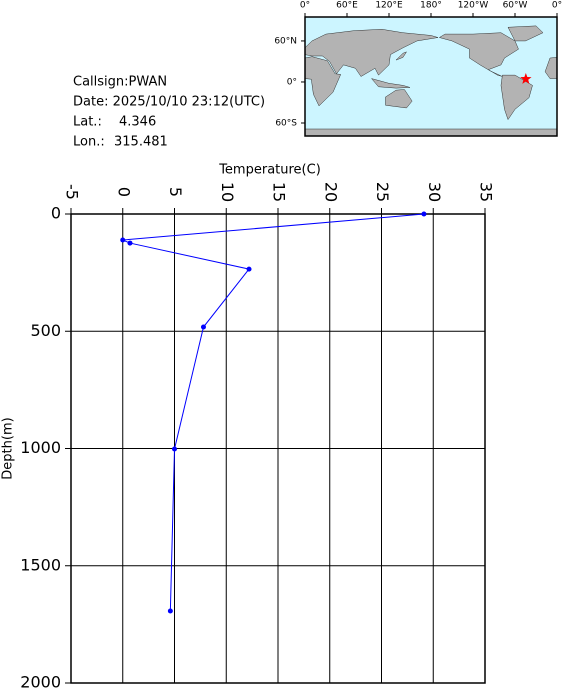 Image resolution: width=564 pixels, height=690 pixels. What do you see at coordinates (227, 192) in the screenshot?
I see `x-tick-label: 10` at bounding box center [227, 192].